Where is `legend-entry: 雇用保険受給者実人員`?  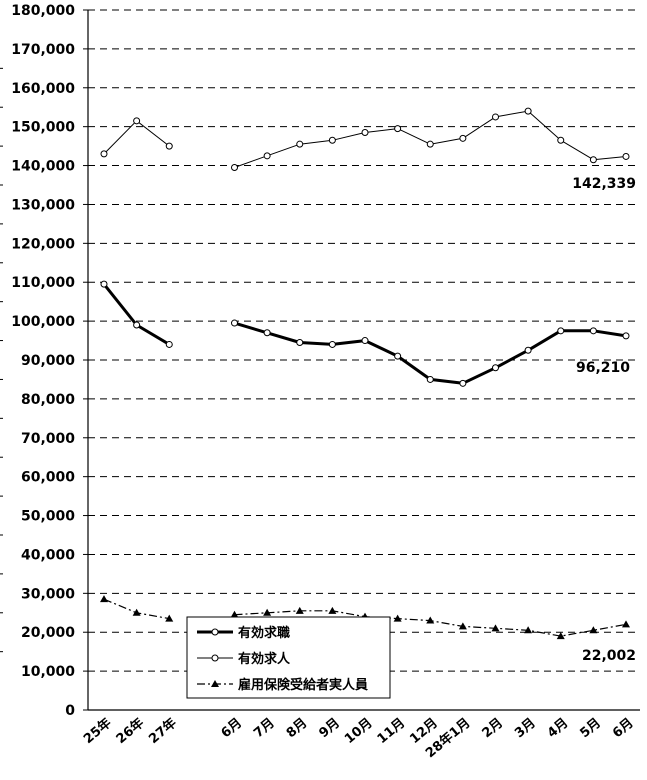
legend-entry: 雇用保険受給者実人員 is located at coordinates (282, 685).